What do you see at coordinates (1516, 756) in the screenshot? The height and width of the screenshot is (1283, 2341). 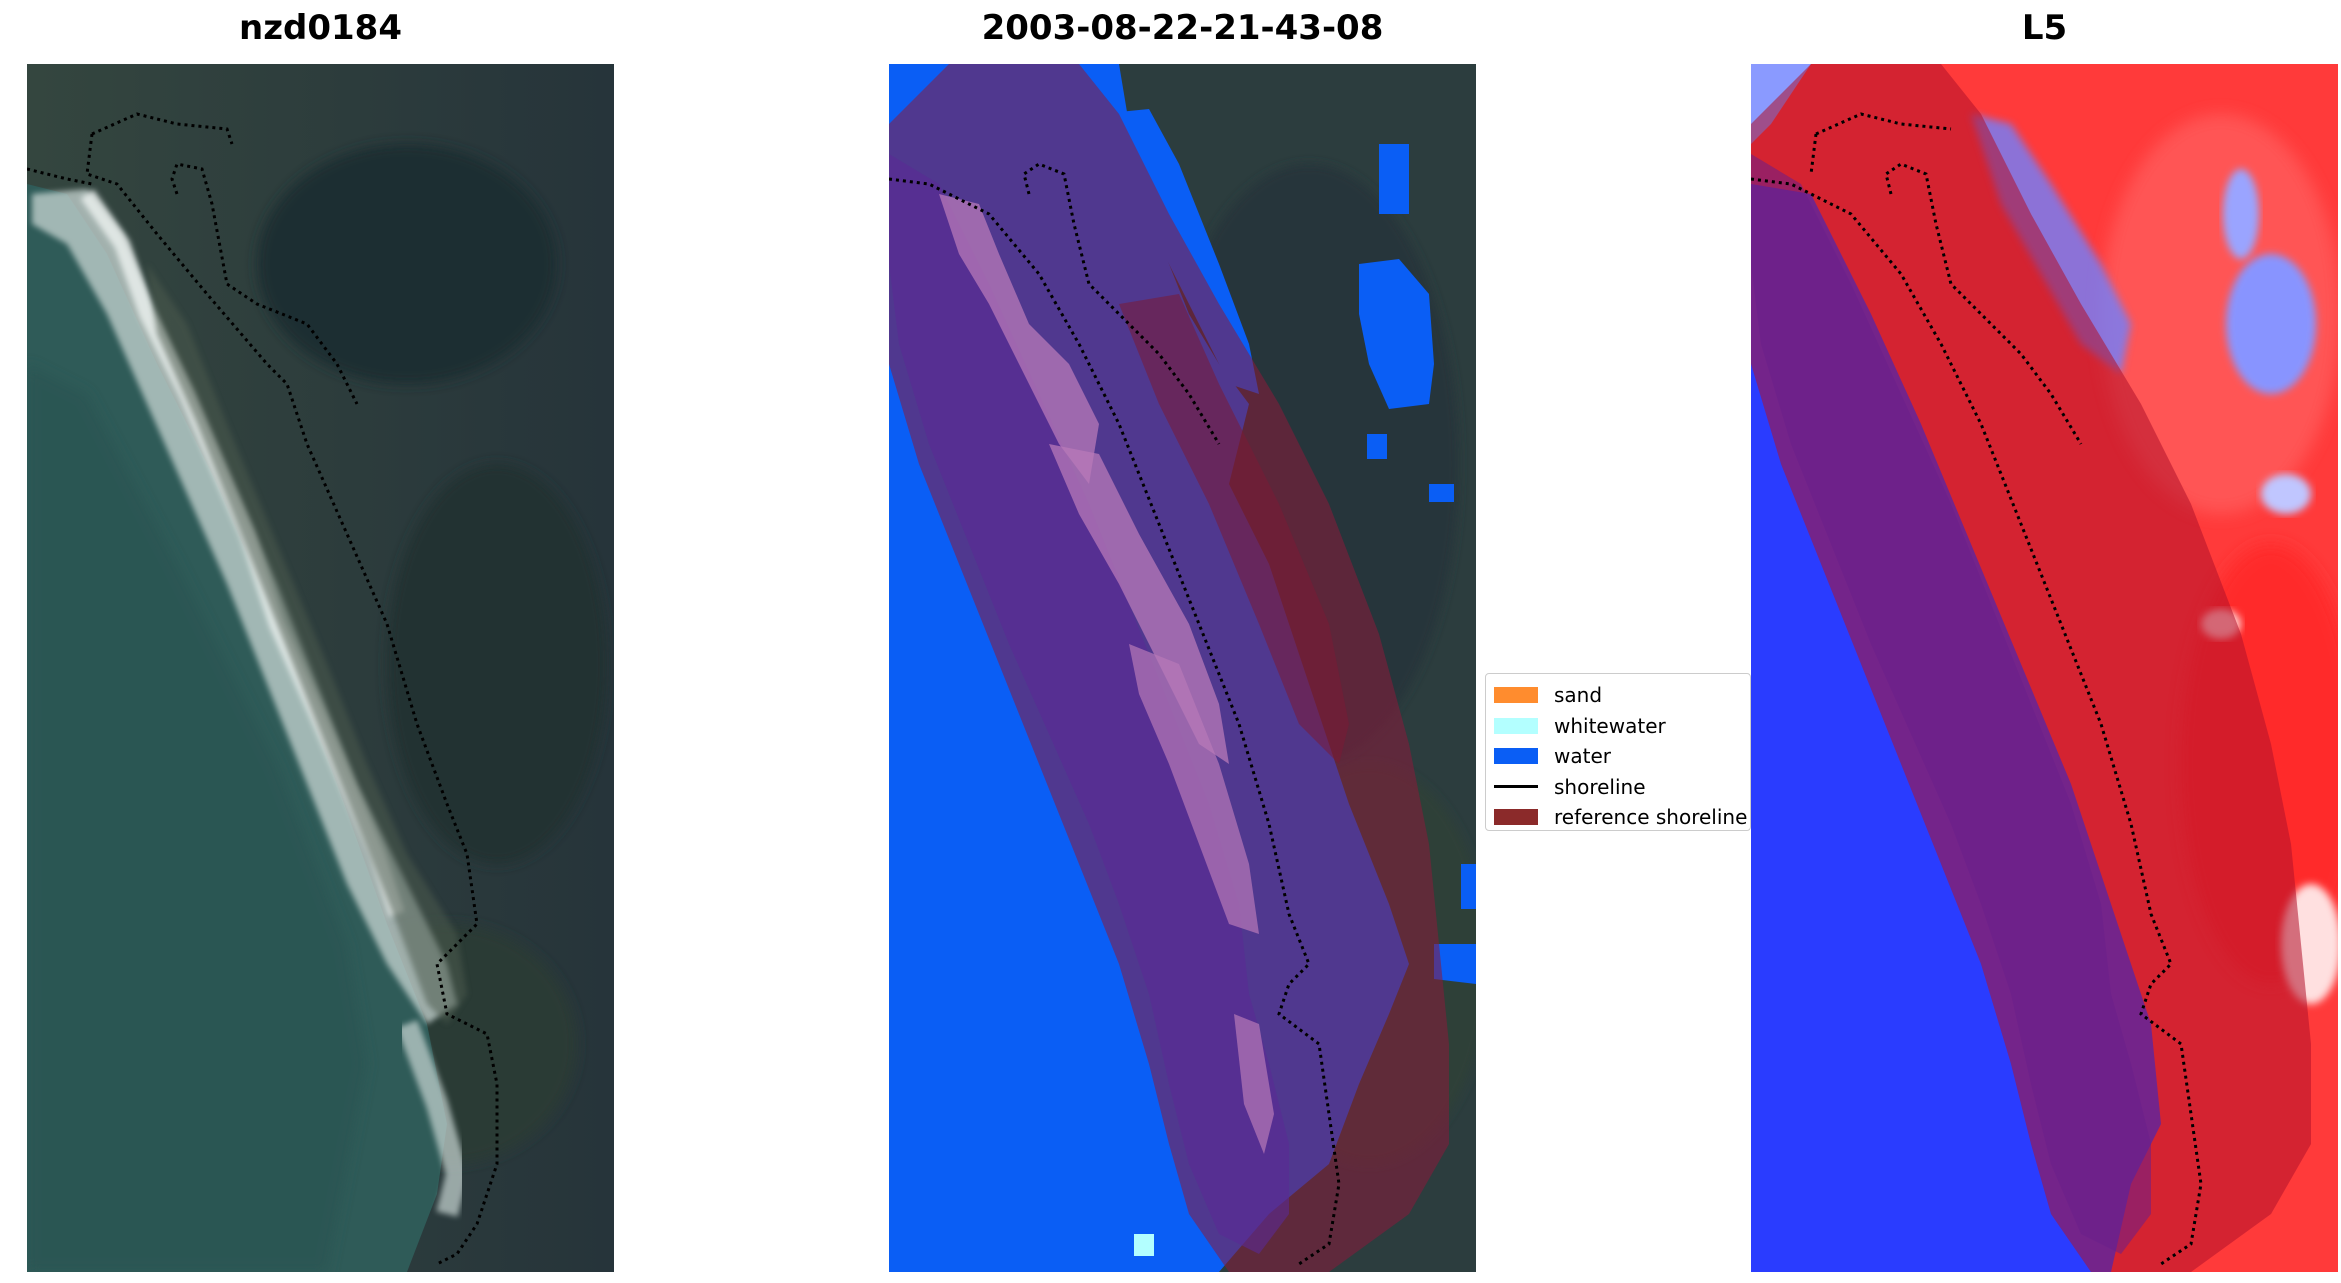 I see `water-swatch` at bounding box center [1516, 756].